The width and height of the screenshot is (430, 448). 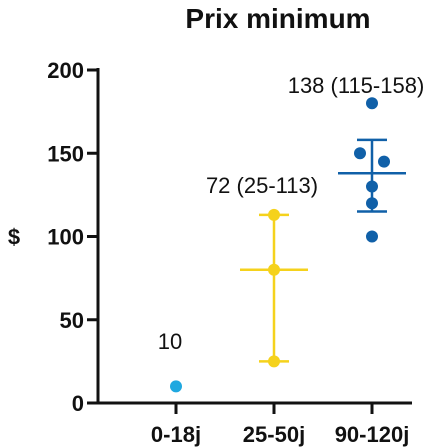 What do you see at coordinates (14, 237) in the screenshot?
I see `y-axis-label: $` at bounding box center [14, 237].